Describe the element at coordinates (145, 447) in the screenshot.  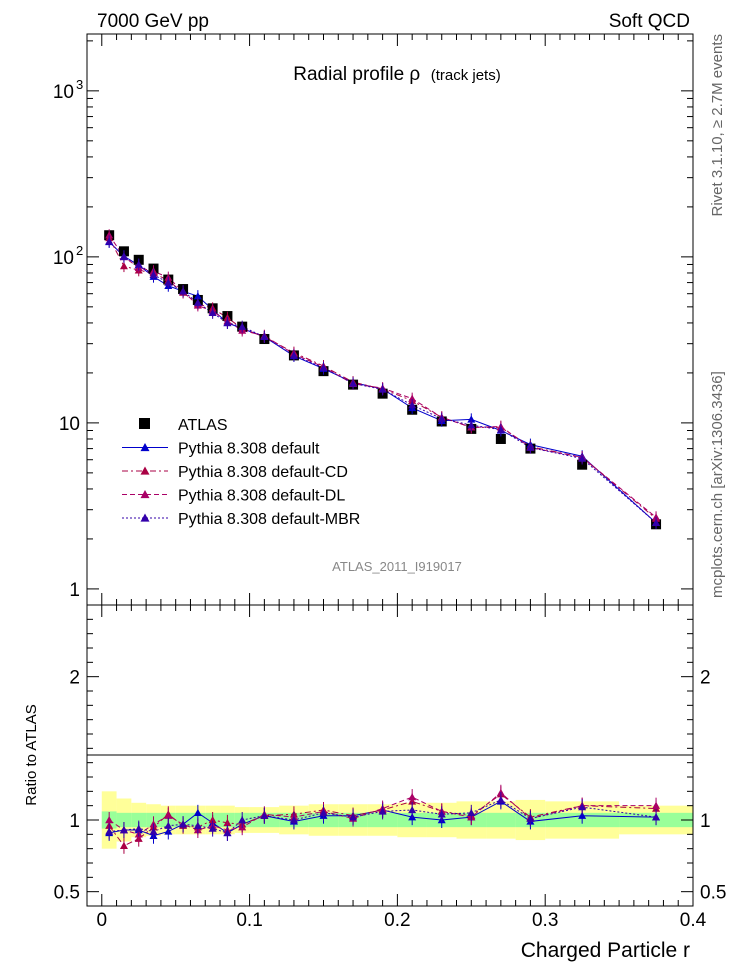
I see `legend-marker-default` at that location.